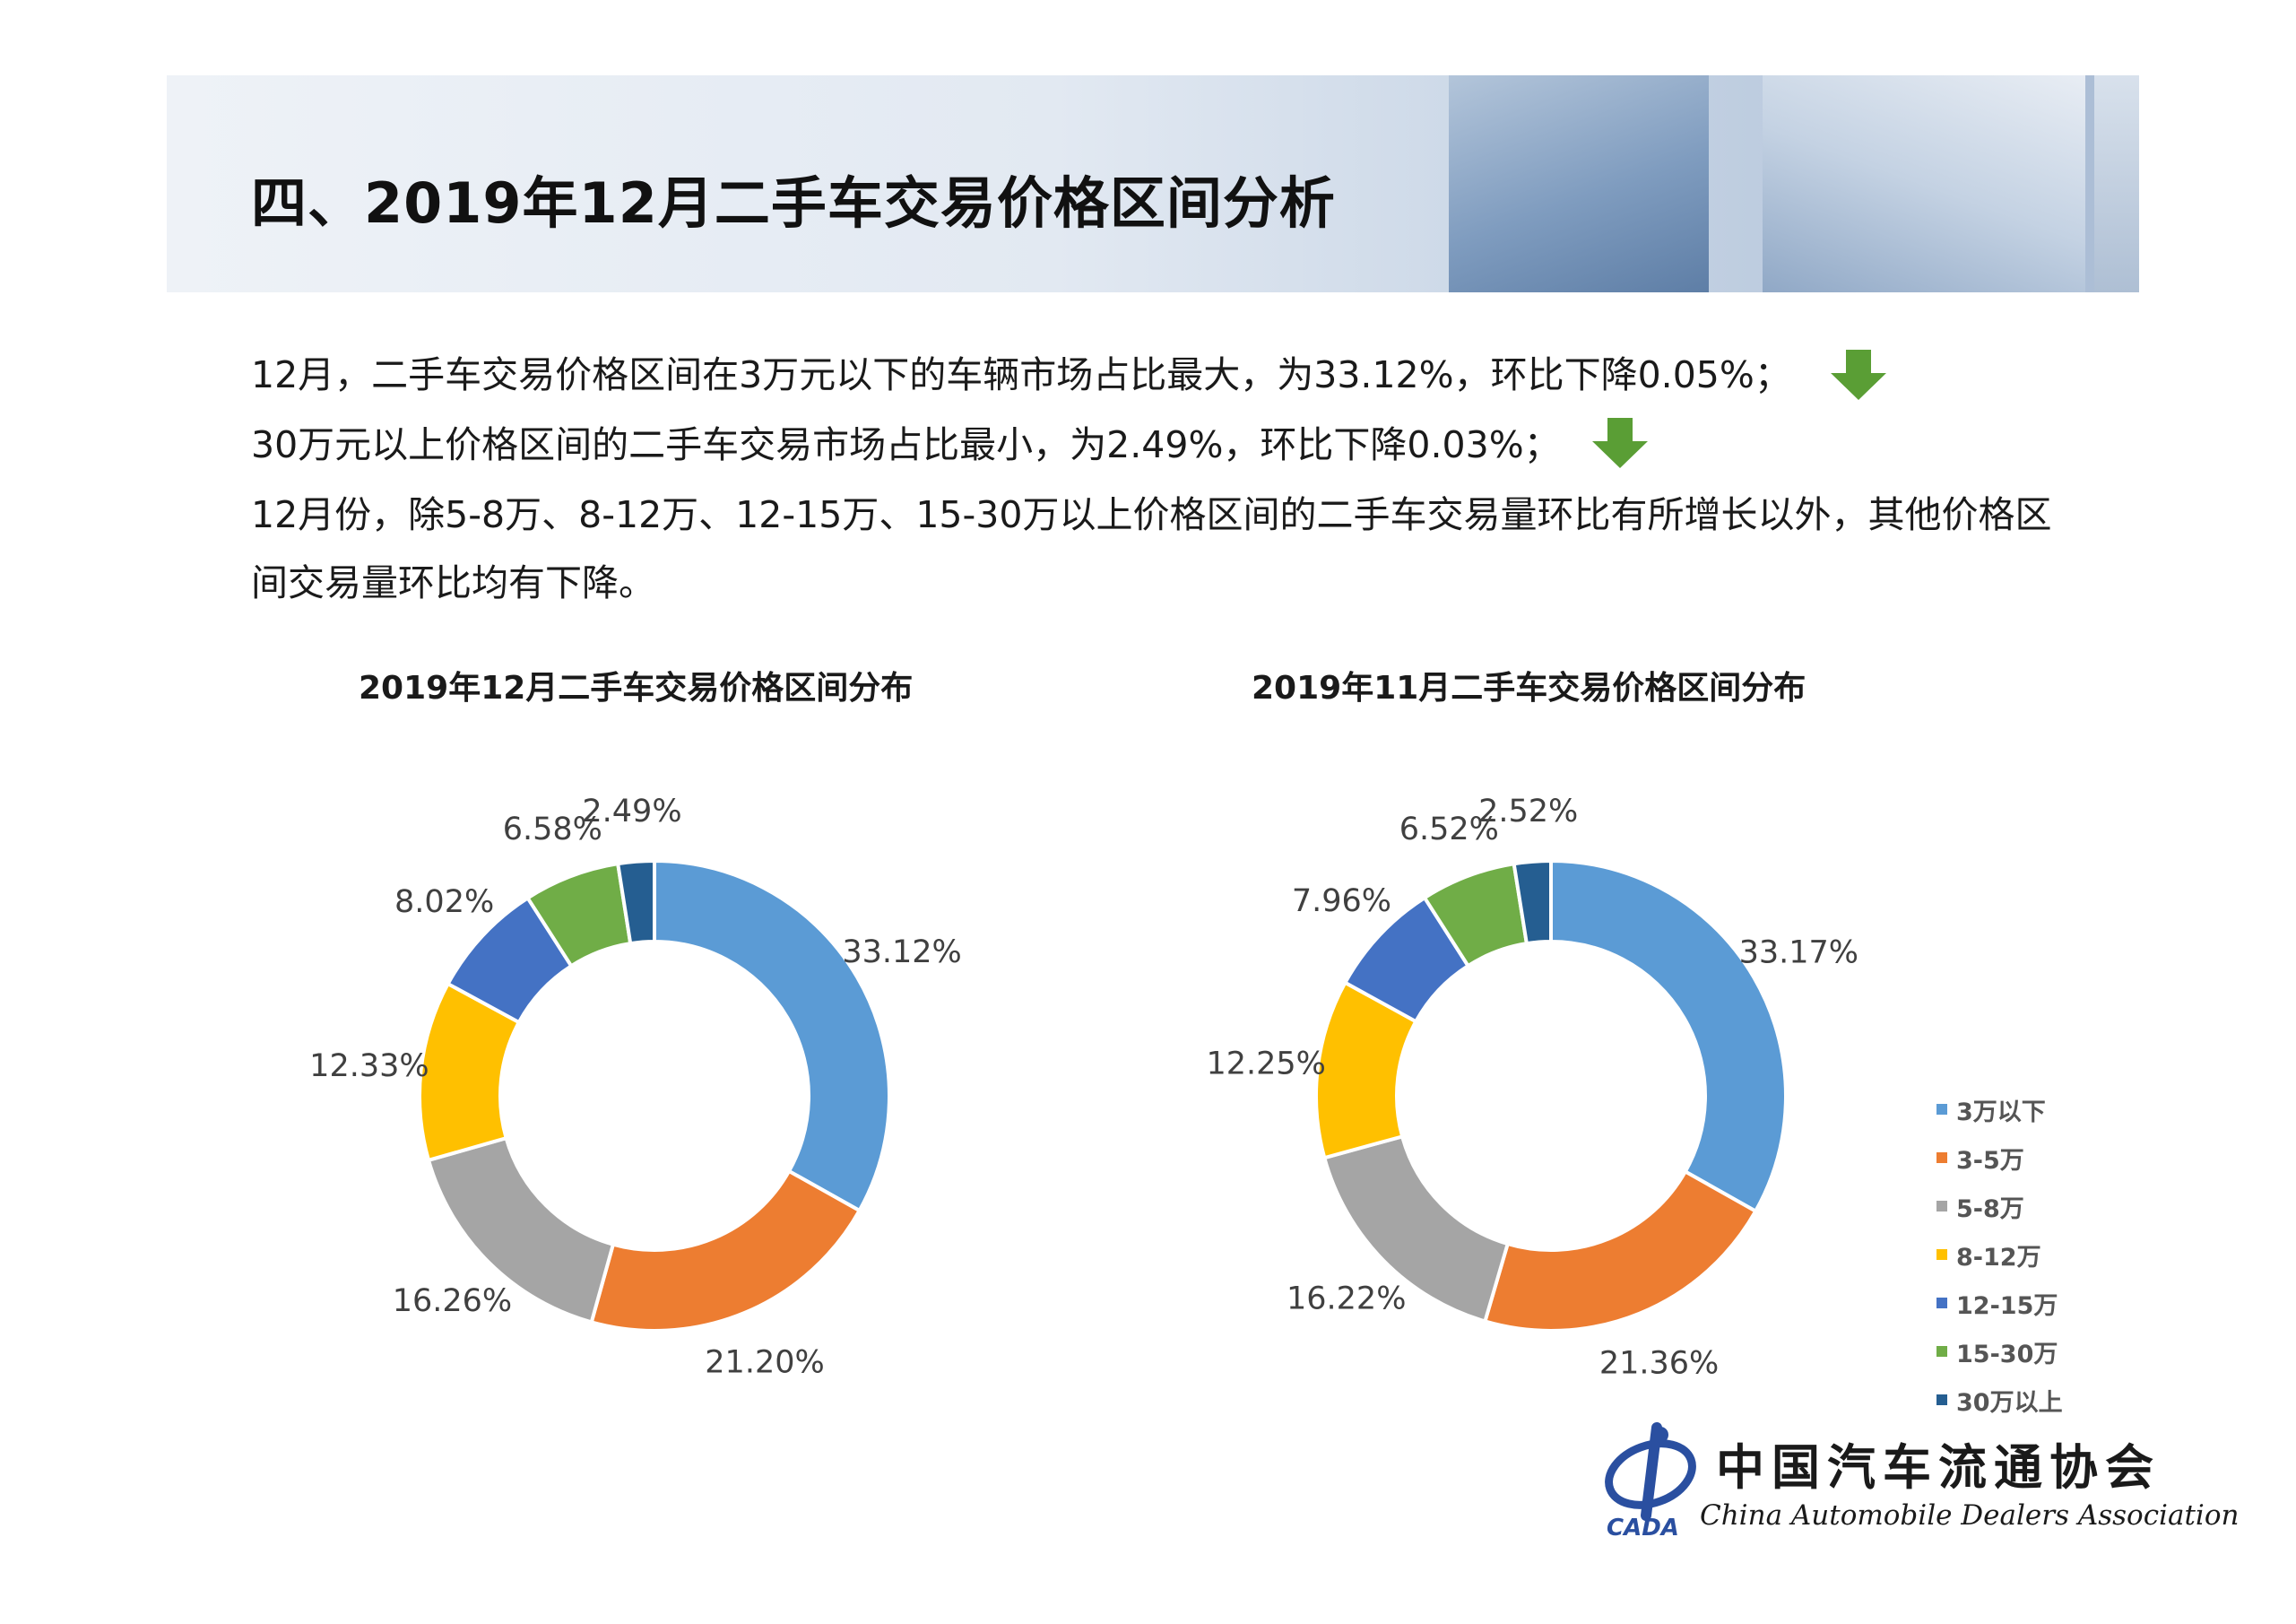  Describe the element at coordinates (444, 902) in the screenshot. I see `dec-data-label-5: 8.02%` at that location.